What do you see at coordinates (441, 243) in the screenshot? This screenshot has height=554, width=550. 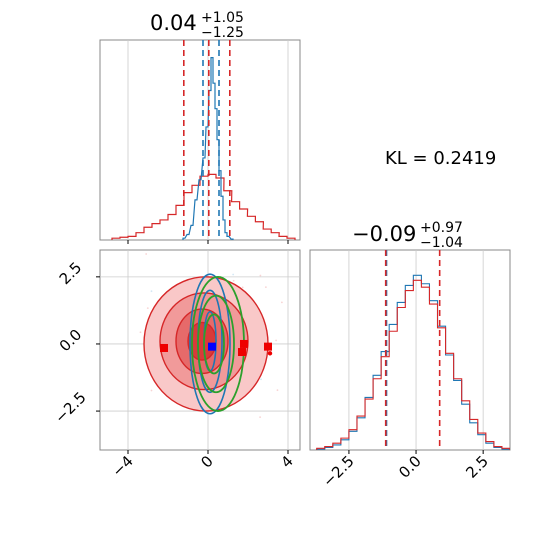 I see `title-p1-lower: −1.04` at bounding box center [441, 243].